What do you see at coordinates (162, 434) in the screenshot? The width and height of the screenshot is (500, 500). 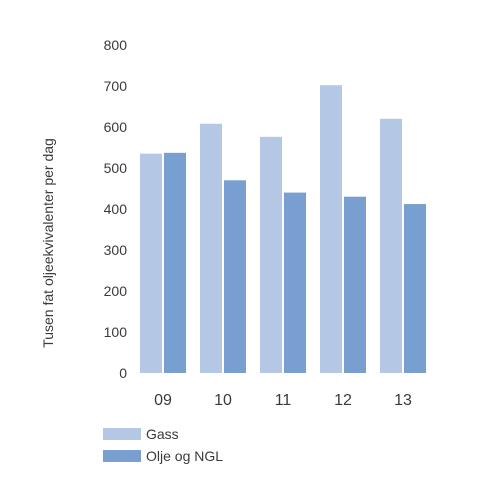 I see `legend-label: Gass` at bounding box center [162, 434].